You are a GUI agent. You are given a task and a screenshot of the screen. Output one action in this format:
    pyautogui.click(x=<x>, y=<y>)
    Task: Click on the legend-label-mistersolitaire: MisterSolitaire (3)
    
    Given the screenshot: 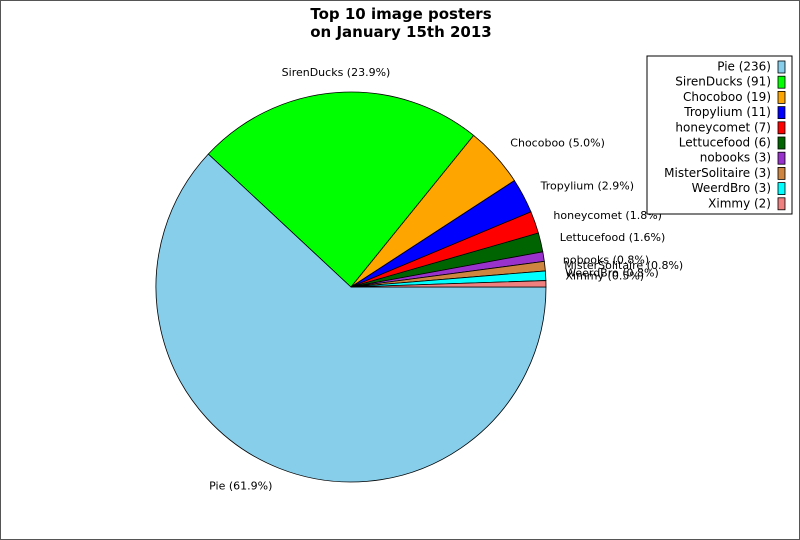 What is the action you would take?
    pyautogui.click(x=717, y=173)
    